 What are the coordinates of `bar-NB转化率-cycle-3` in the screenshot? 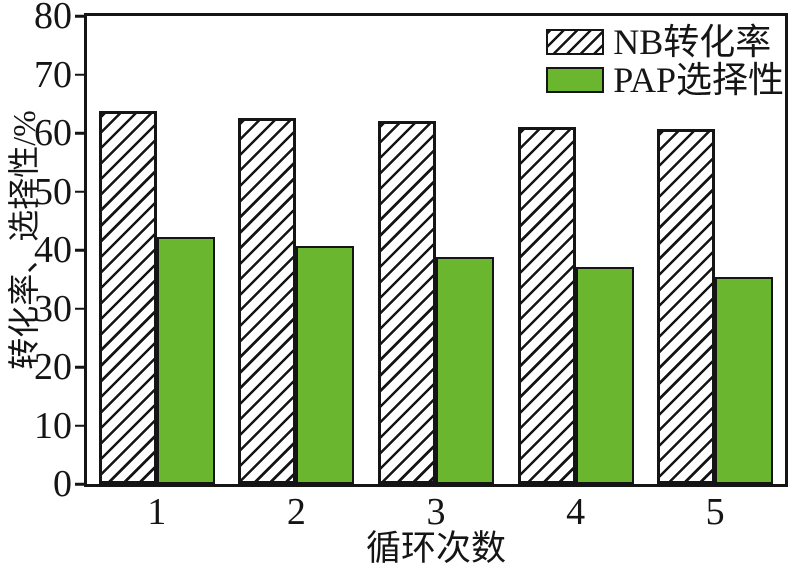 It's located at (406, 302).